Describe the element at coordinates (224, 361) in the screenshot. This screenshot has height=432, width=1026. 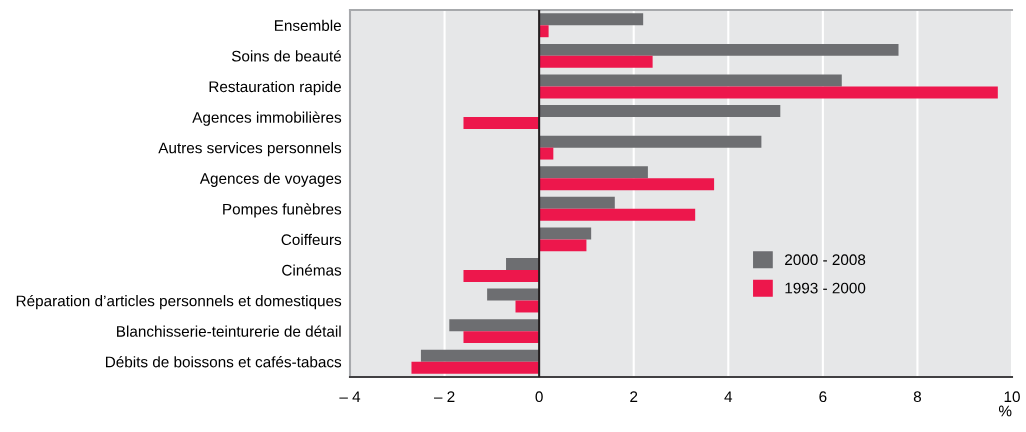
I see `y-tick-label: Débits de boissons et cafés-tabacs` at that location.